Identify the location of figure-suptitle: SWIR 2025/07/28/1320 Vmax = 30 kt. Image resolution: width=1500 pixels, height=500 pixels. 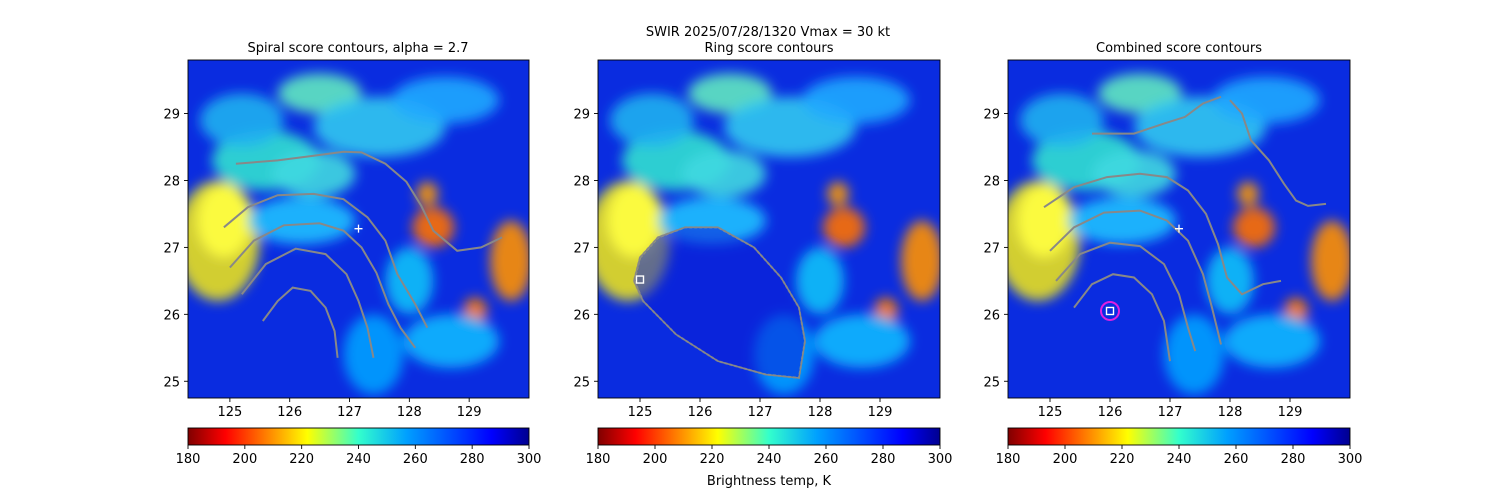
(768, 32).